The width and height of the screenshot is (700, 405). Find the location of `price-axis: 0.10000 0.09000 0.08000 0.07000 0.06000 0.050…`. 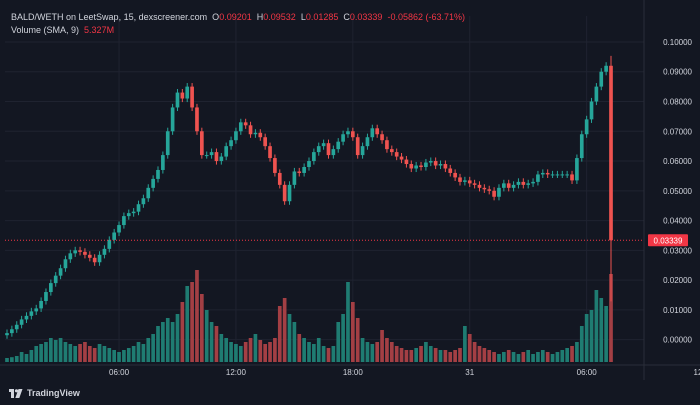

price-axis: 0.10000 0.09000 0.08000 0.07000 0.06000 0.050… is located at coordinates (677, 191).